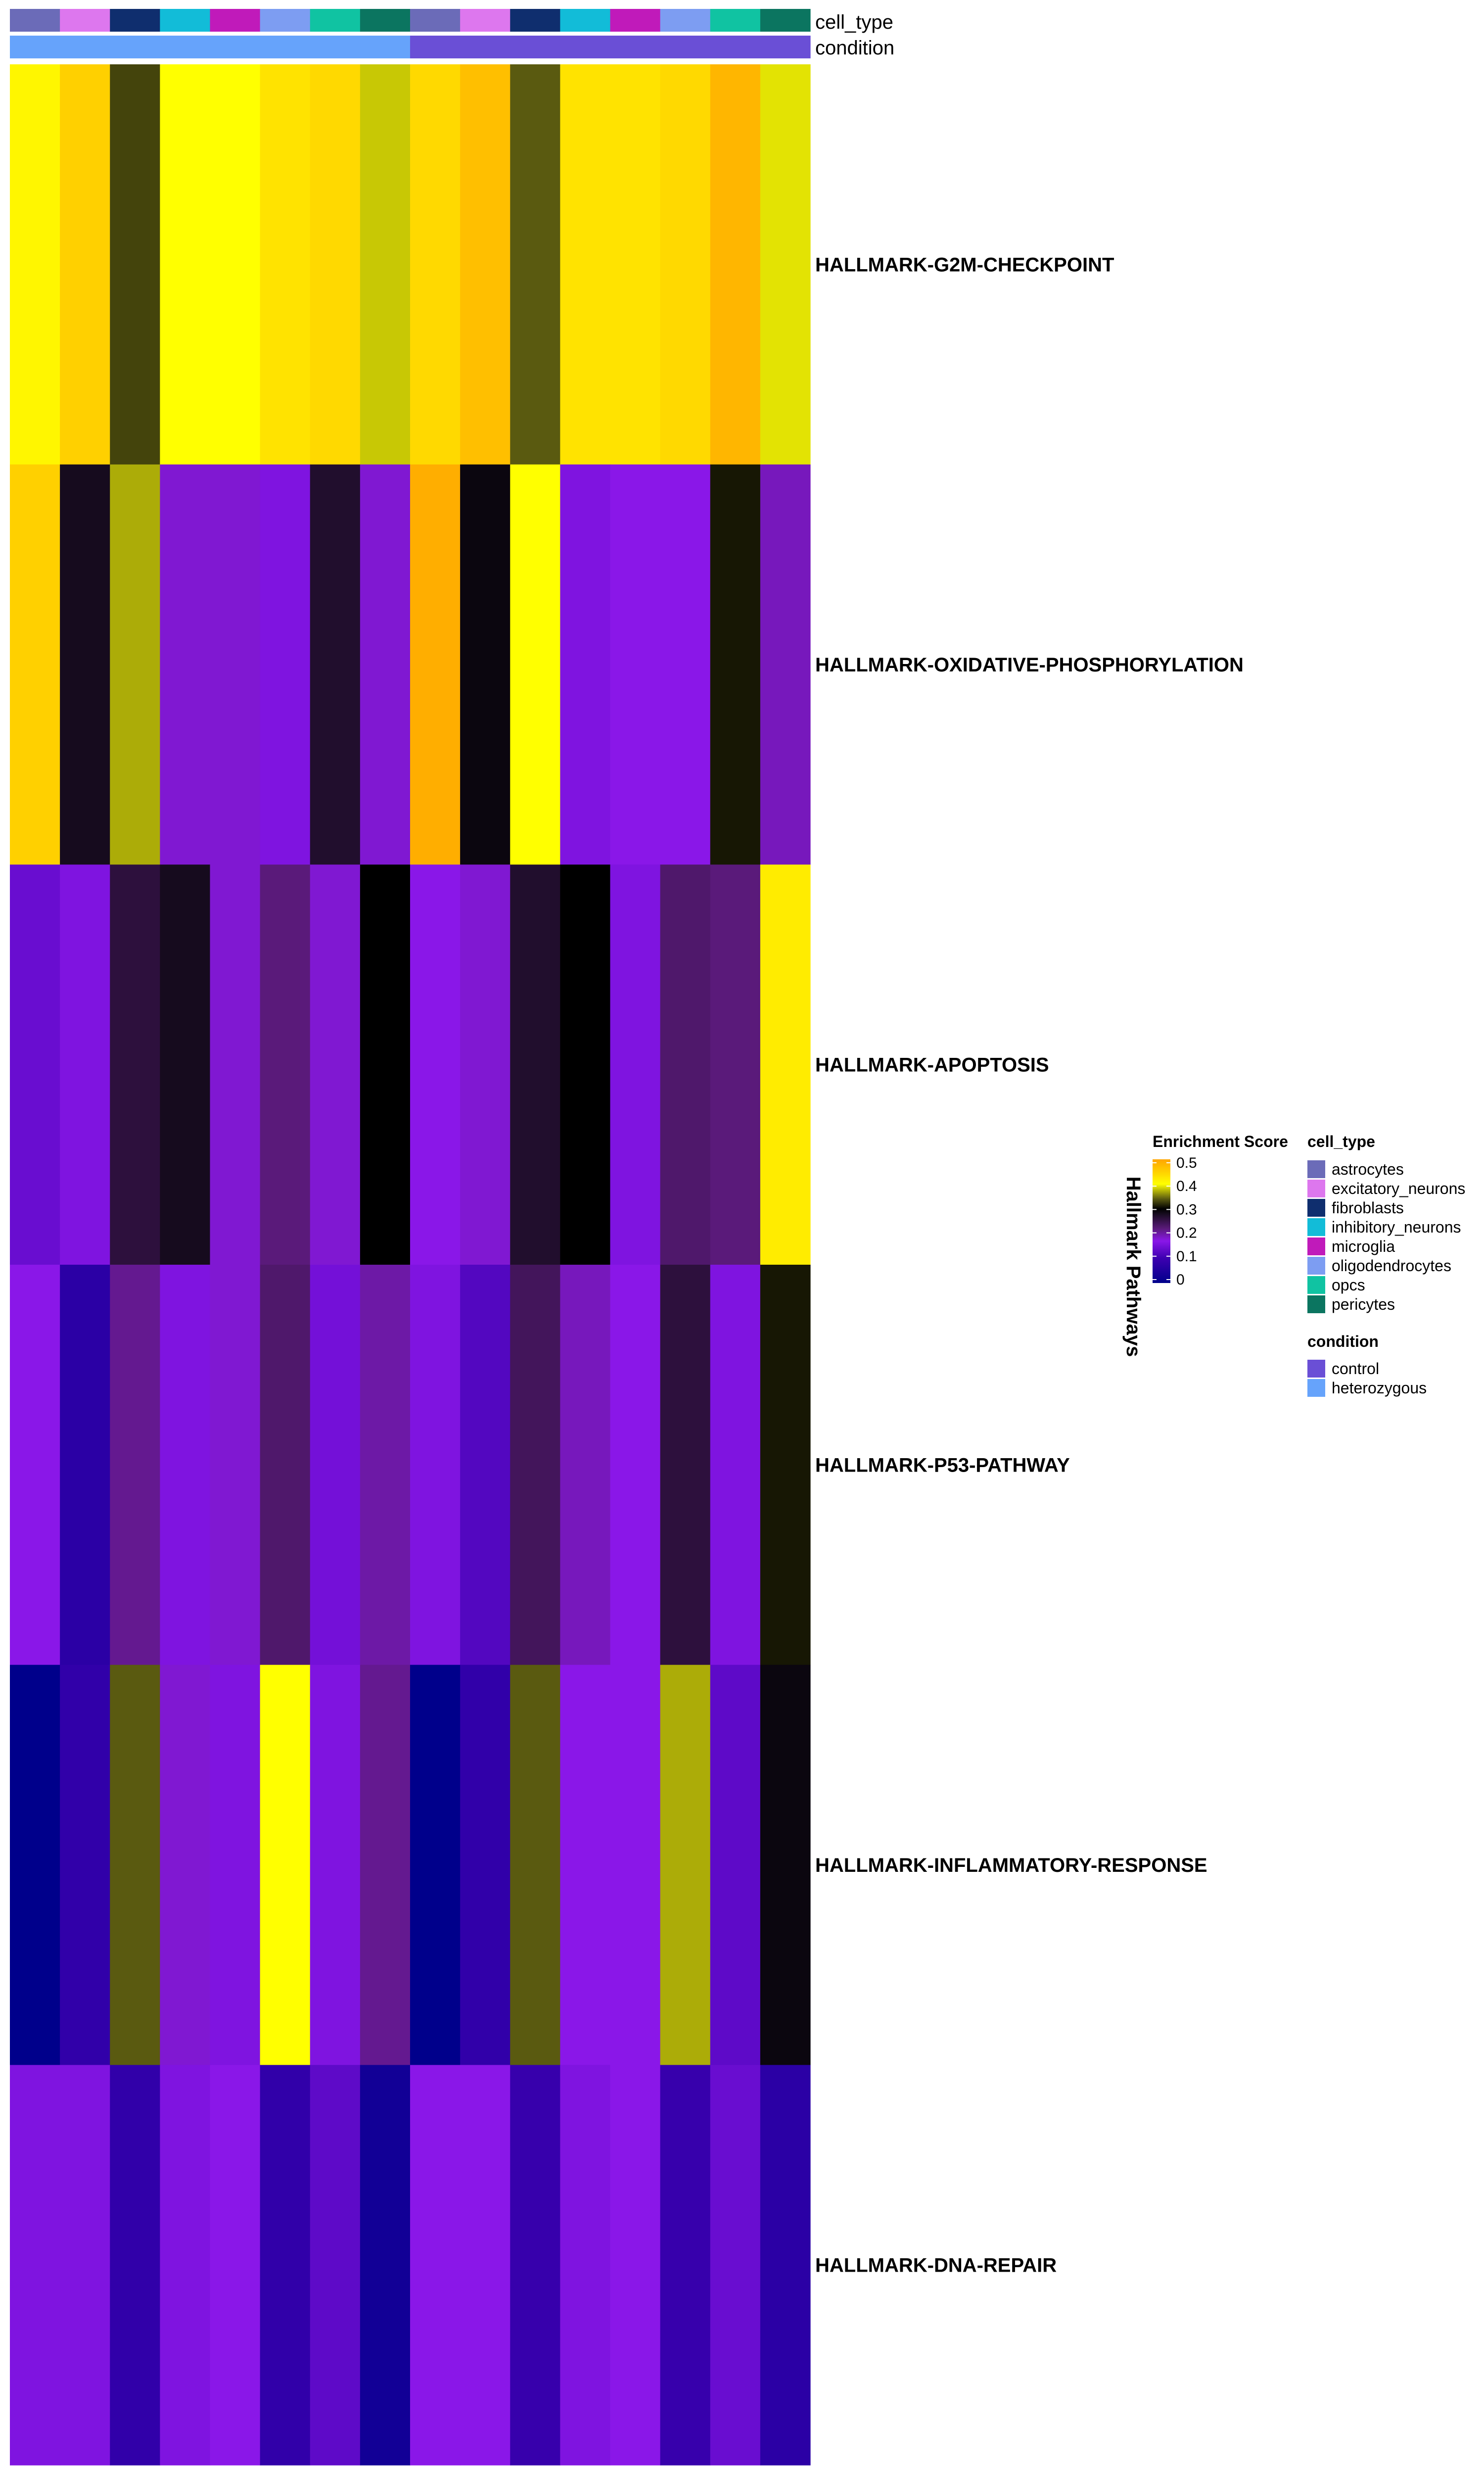 The image size is (1484, 2474). Describe the element at coordinates (1363, 1304) in the screenshot. I see `legend-label: pericytes` at that location.